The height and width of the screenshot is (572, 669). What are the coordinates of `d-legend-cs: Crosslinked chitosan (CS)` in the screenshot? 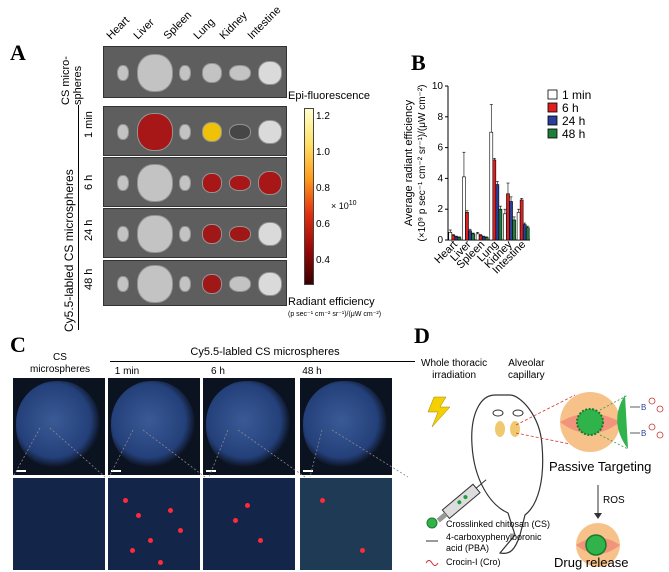 It's located at (498, 524).